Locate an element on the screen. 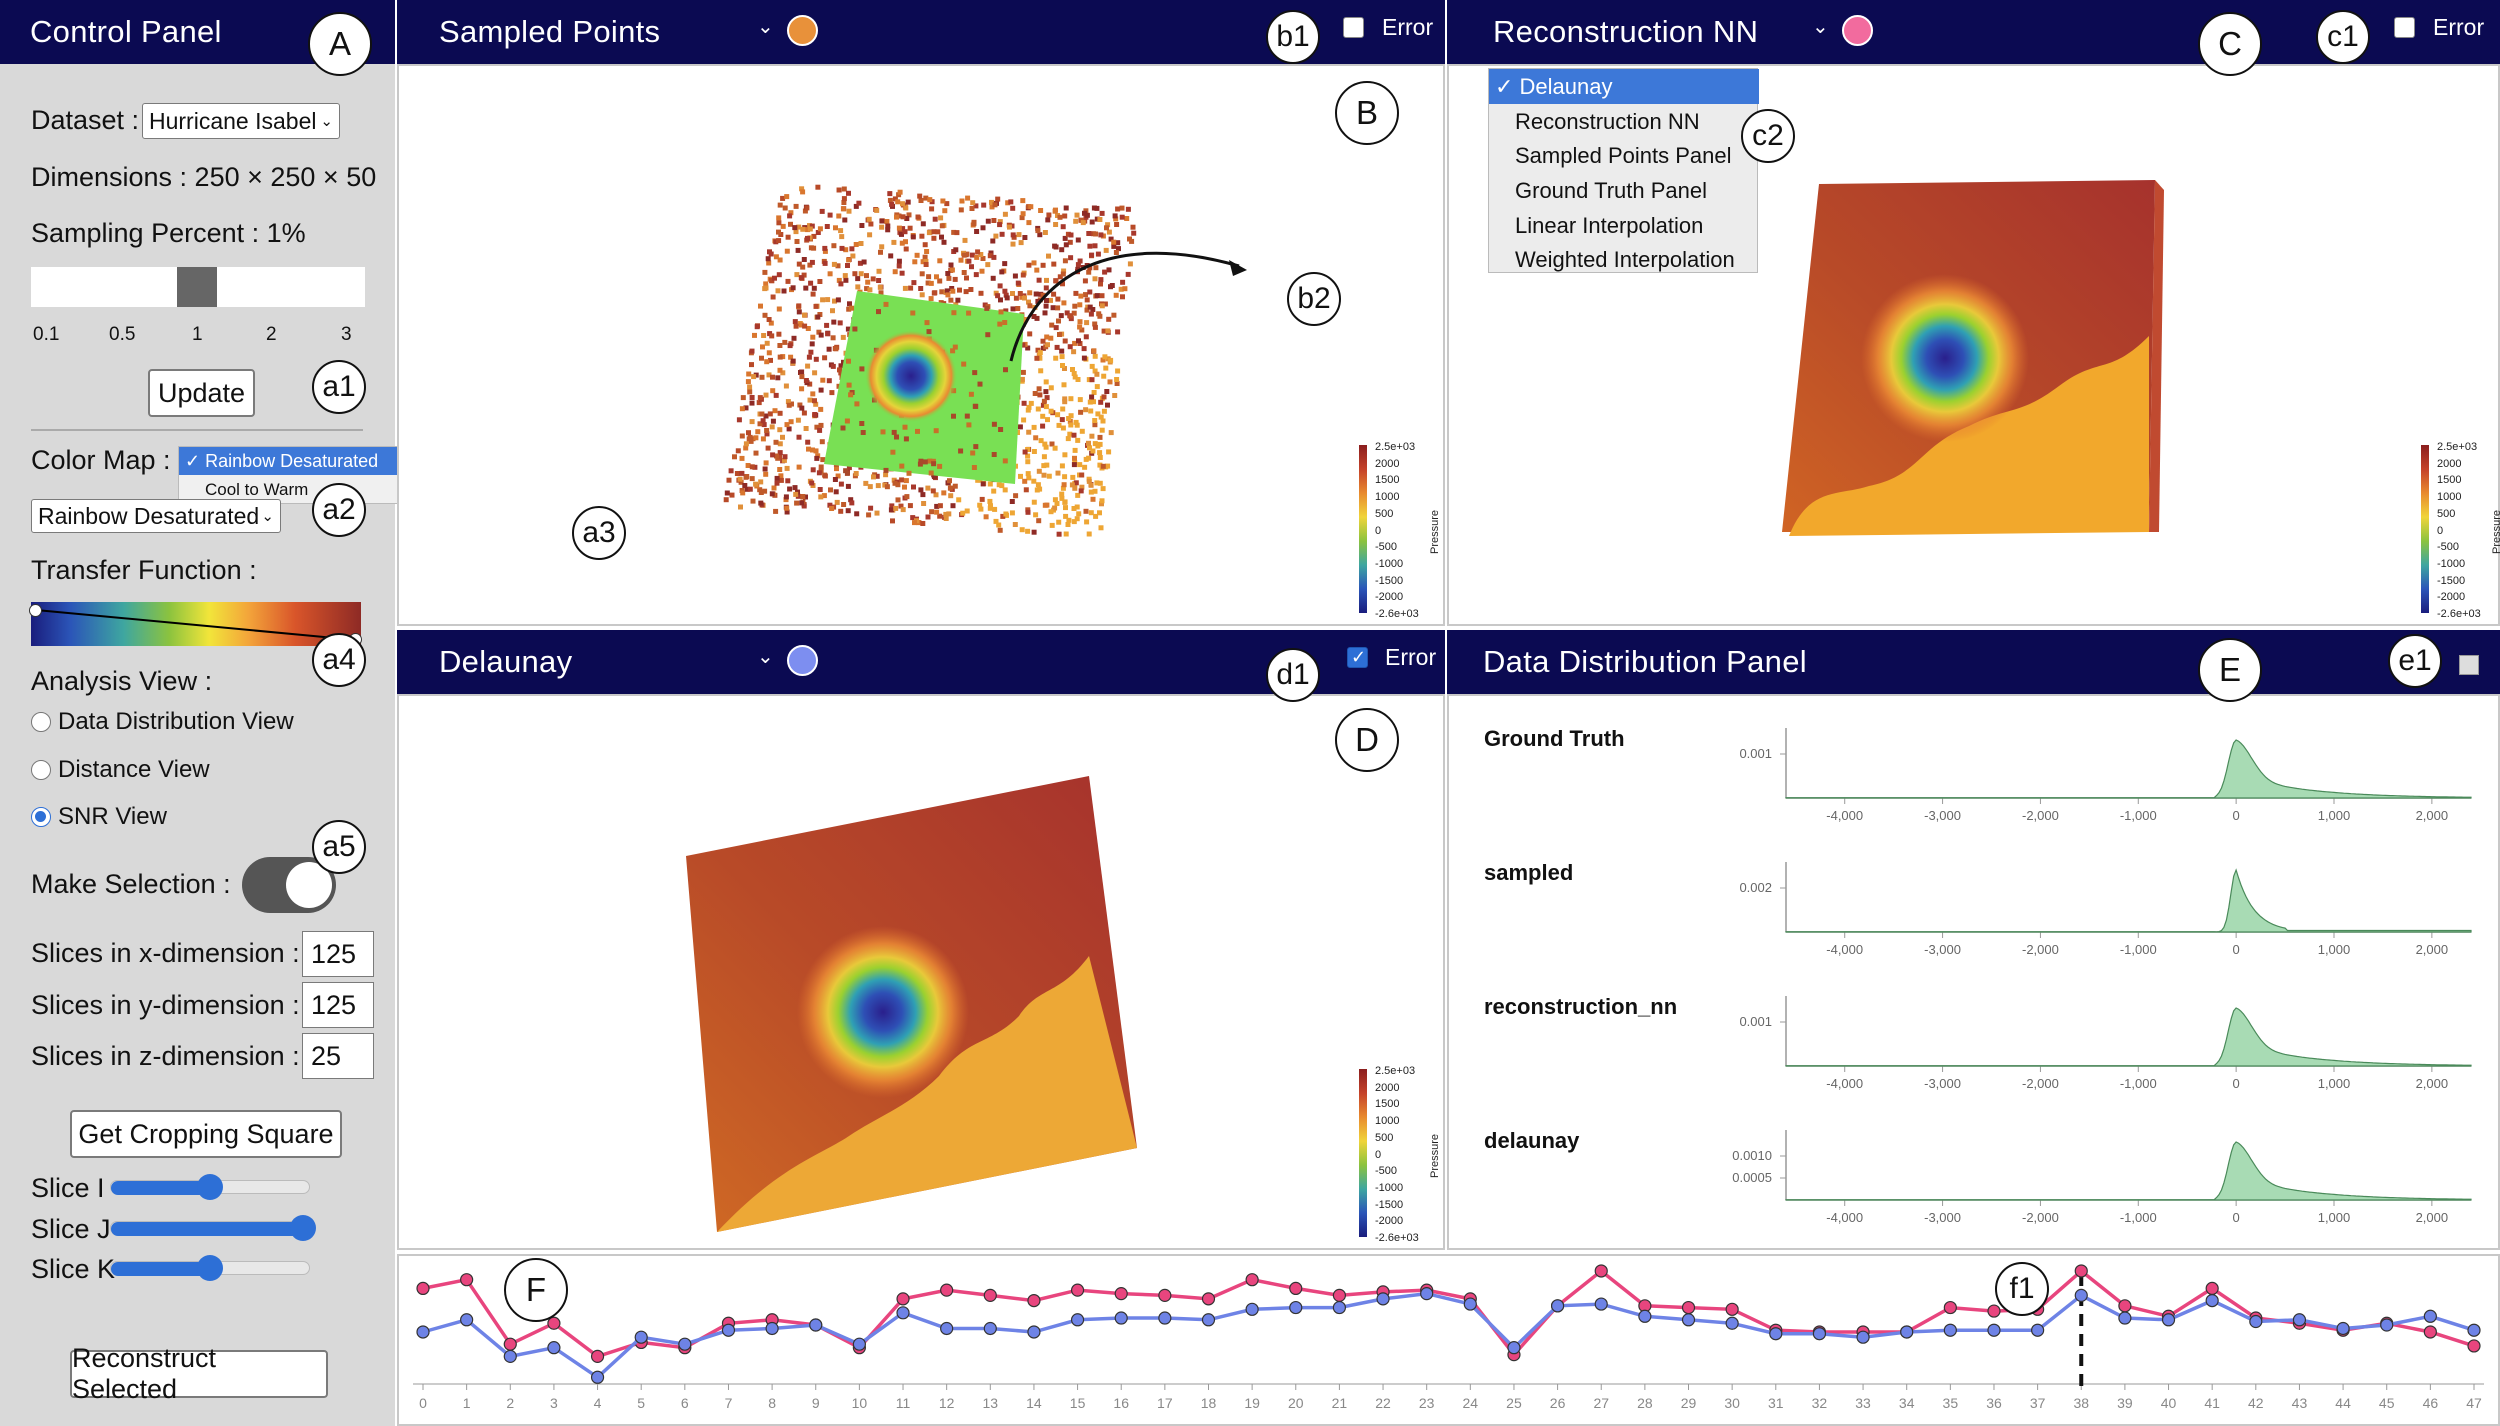 Image resolution: width=2500 pixels, height=1426 pixels. colorbar-tick-label: 500 is located at coordinates (1384, 513).